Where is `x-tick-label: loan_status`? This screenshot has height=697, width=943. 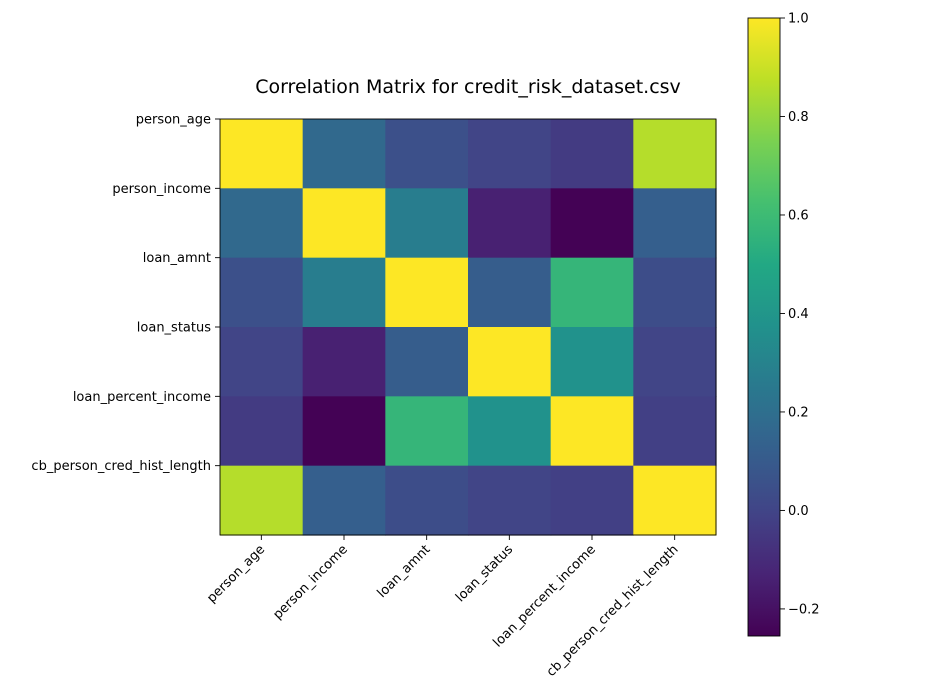
x-tick-label: loan_status is located at coordinates (484, 573).